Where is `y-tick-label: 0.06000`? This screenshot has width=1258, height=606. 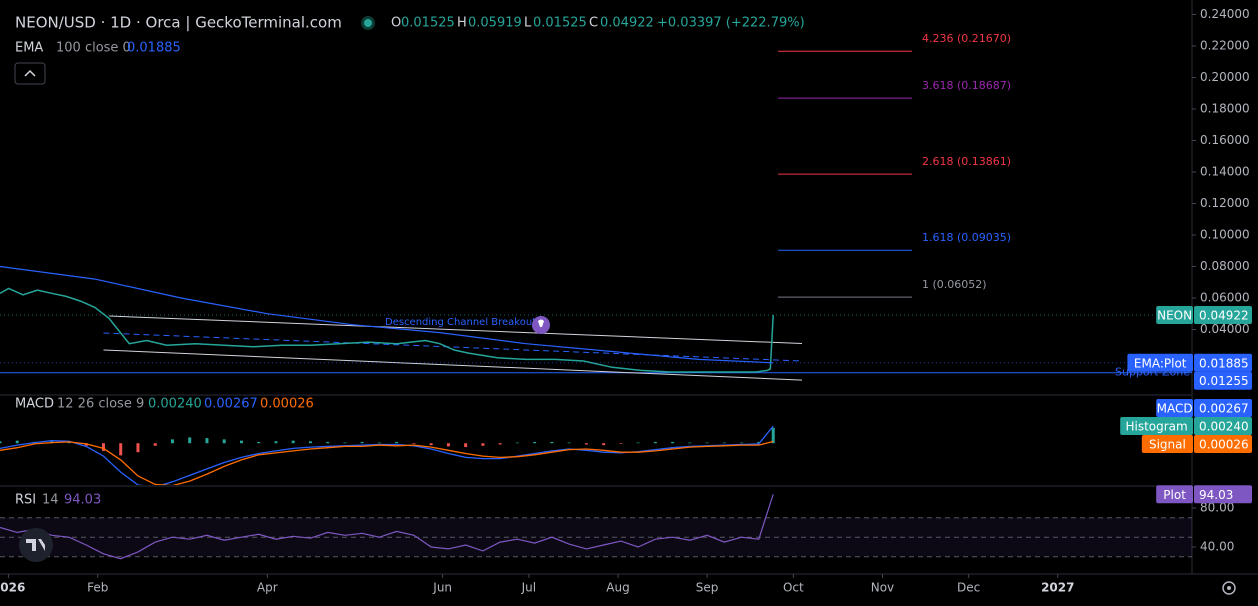
y-tick-label: 0.06000 is located at coordinates (1225, 297).